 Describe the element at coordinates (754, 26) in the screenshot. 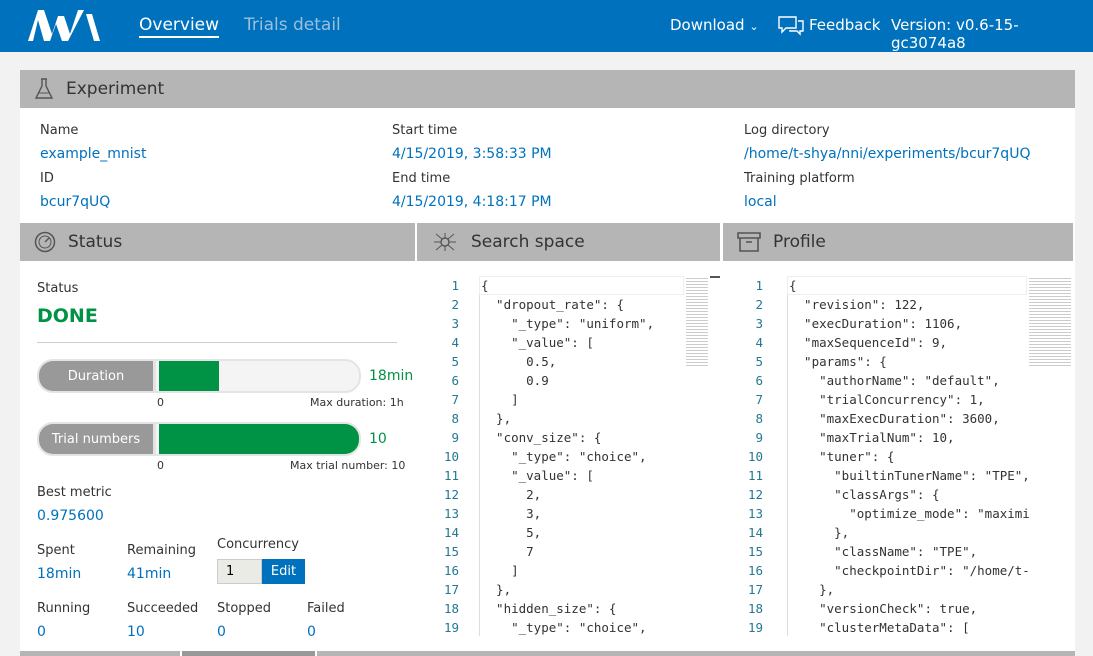

I see `chevron-down-icon: ⌄` at that location.